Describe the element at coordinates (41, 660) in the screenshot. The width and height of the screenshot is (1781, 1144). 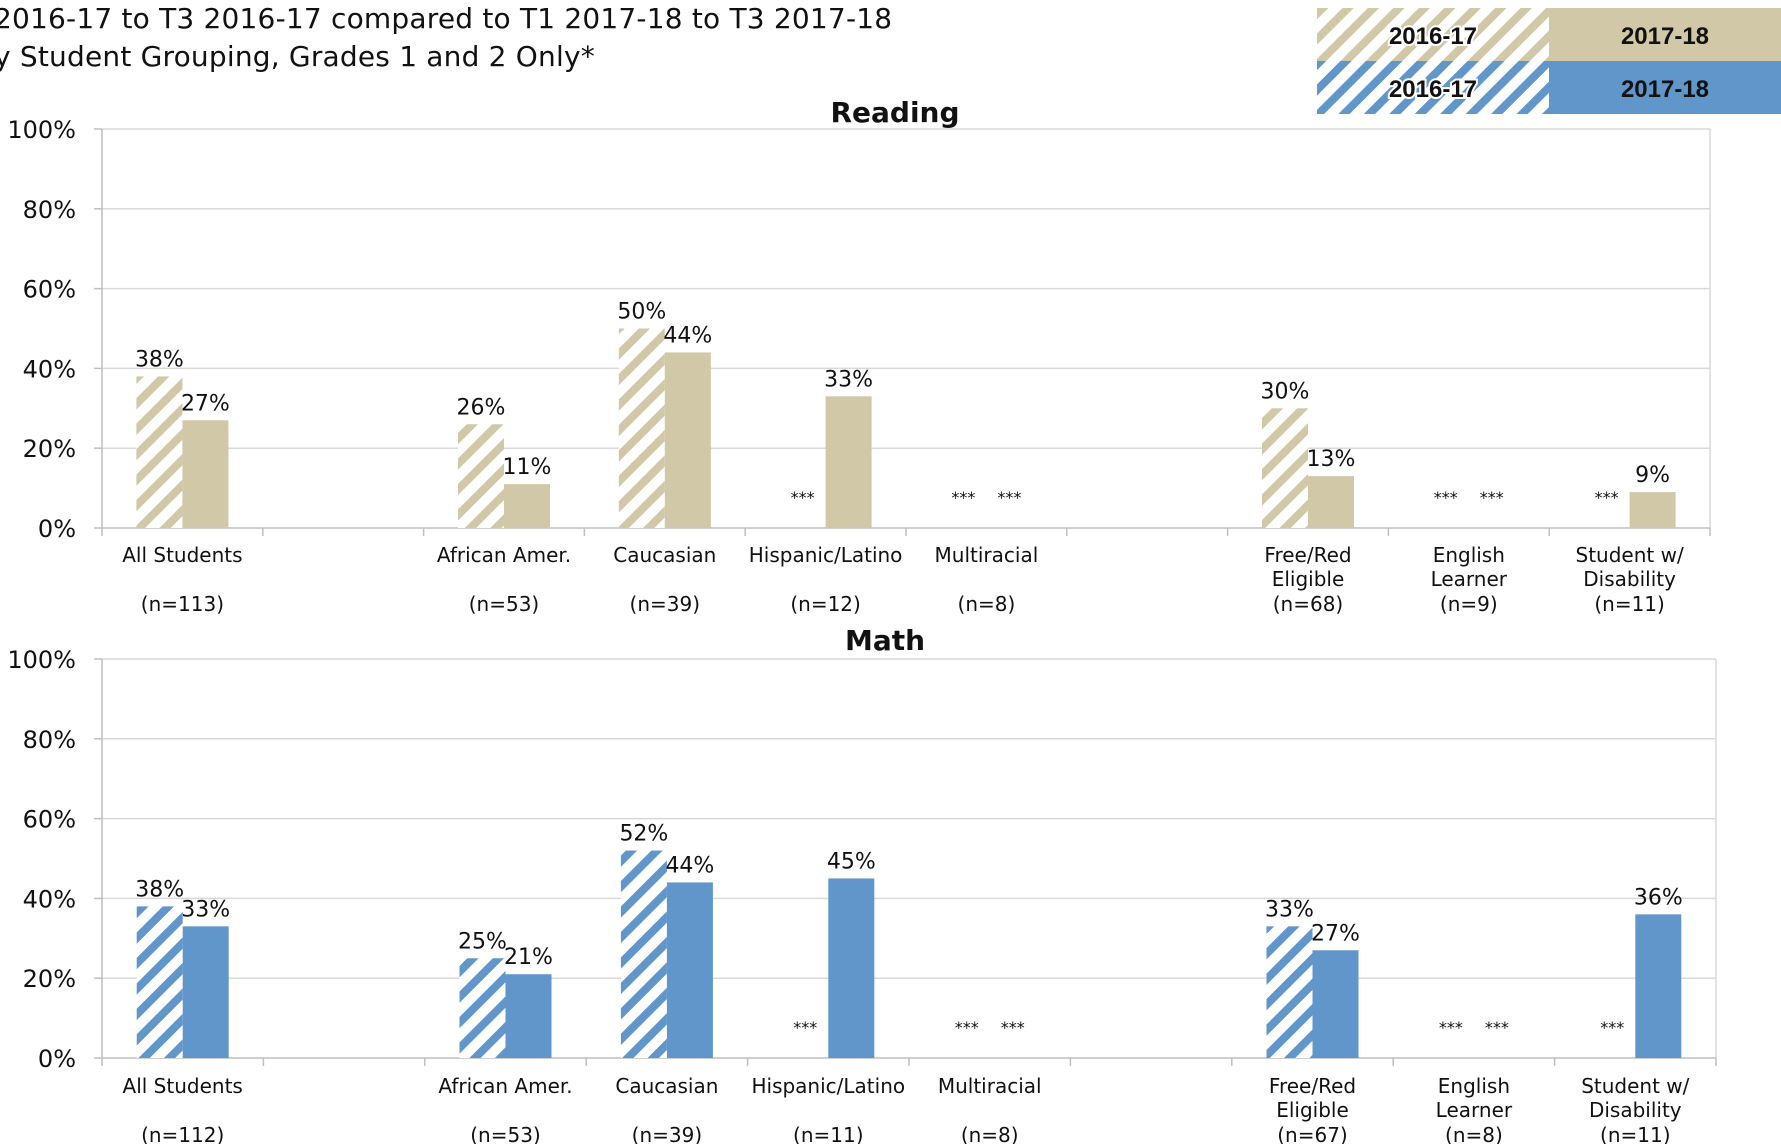
I see `math-y-tick-label: 100%` at that location.